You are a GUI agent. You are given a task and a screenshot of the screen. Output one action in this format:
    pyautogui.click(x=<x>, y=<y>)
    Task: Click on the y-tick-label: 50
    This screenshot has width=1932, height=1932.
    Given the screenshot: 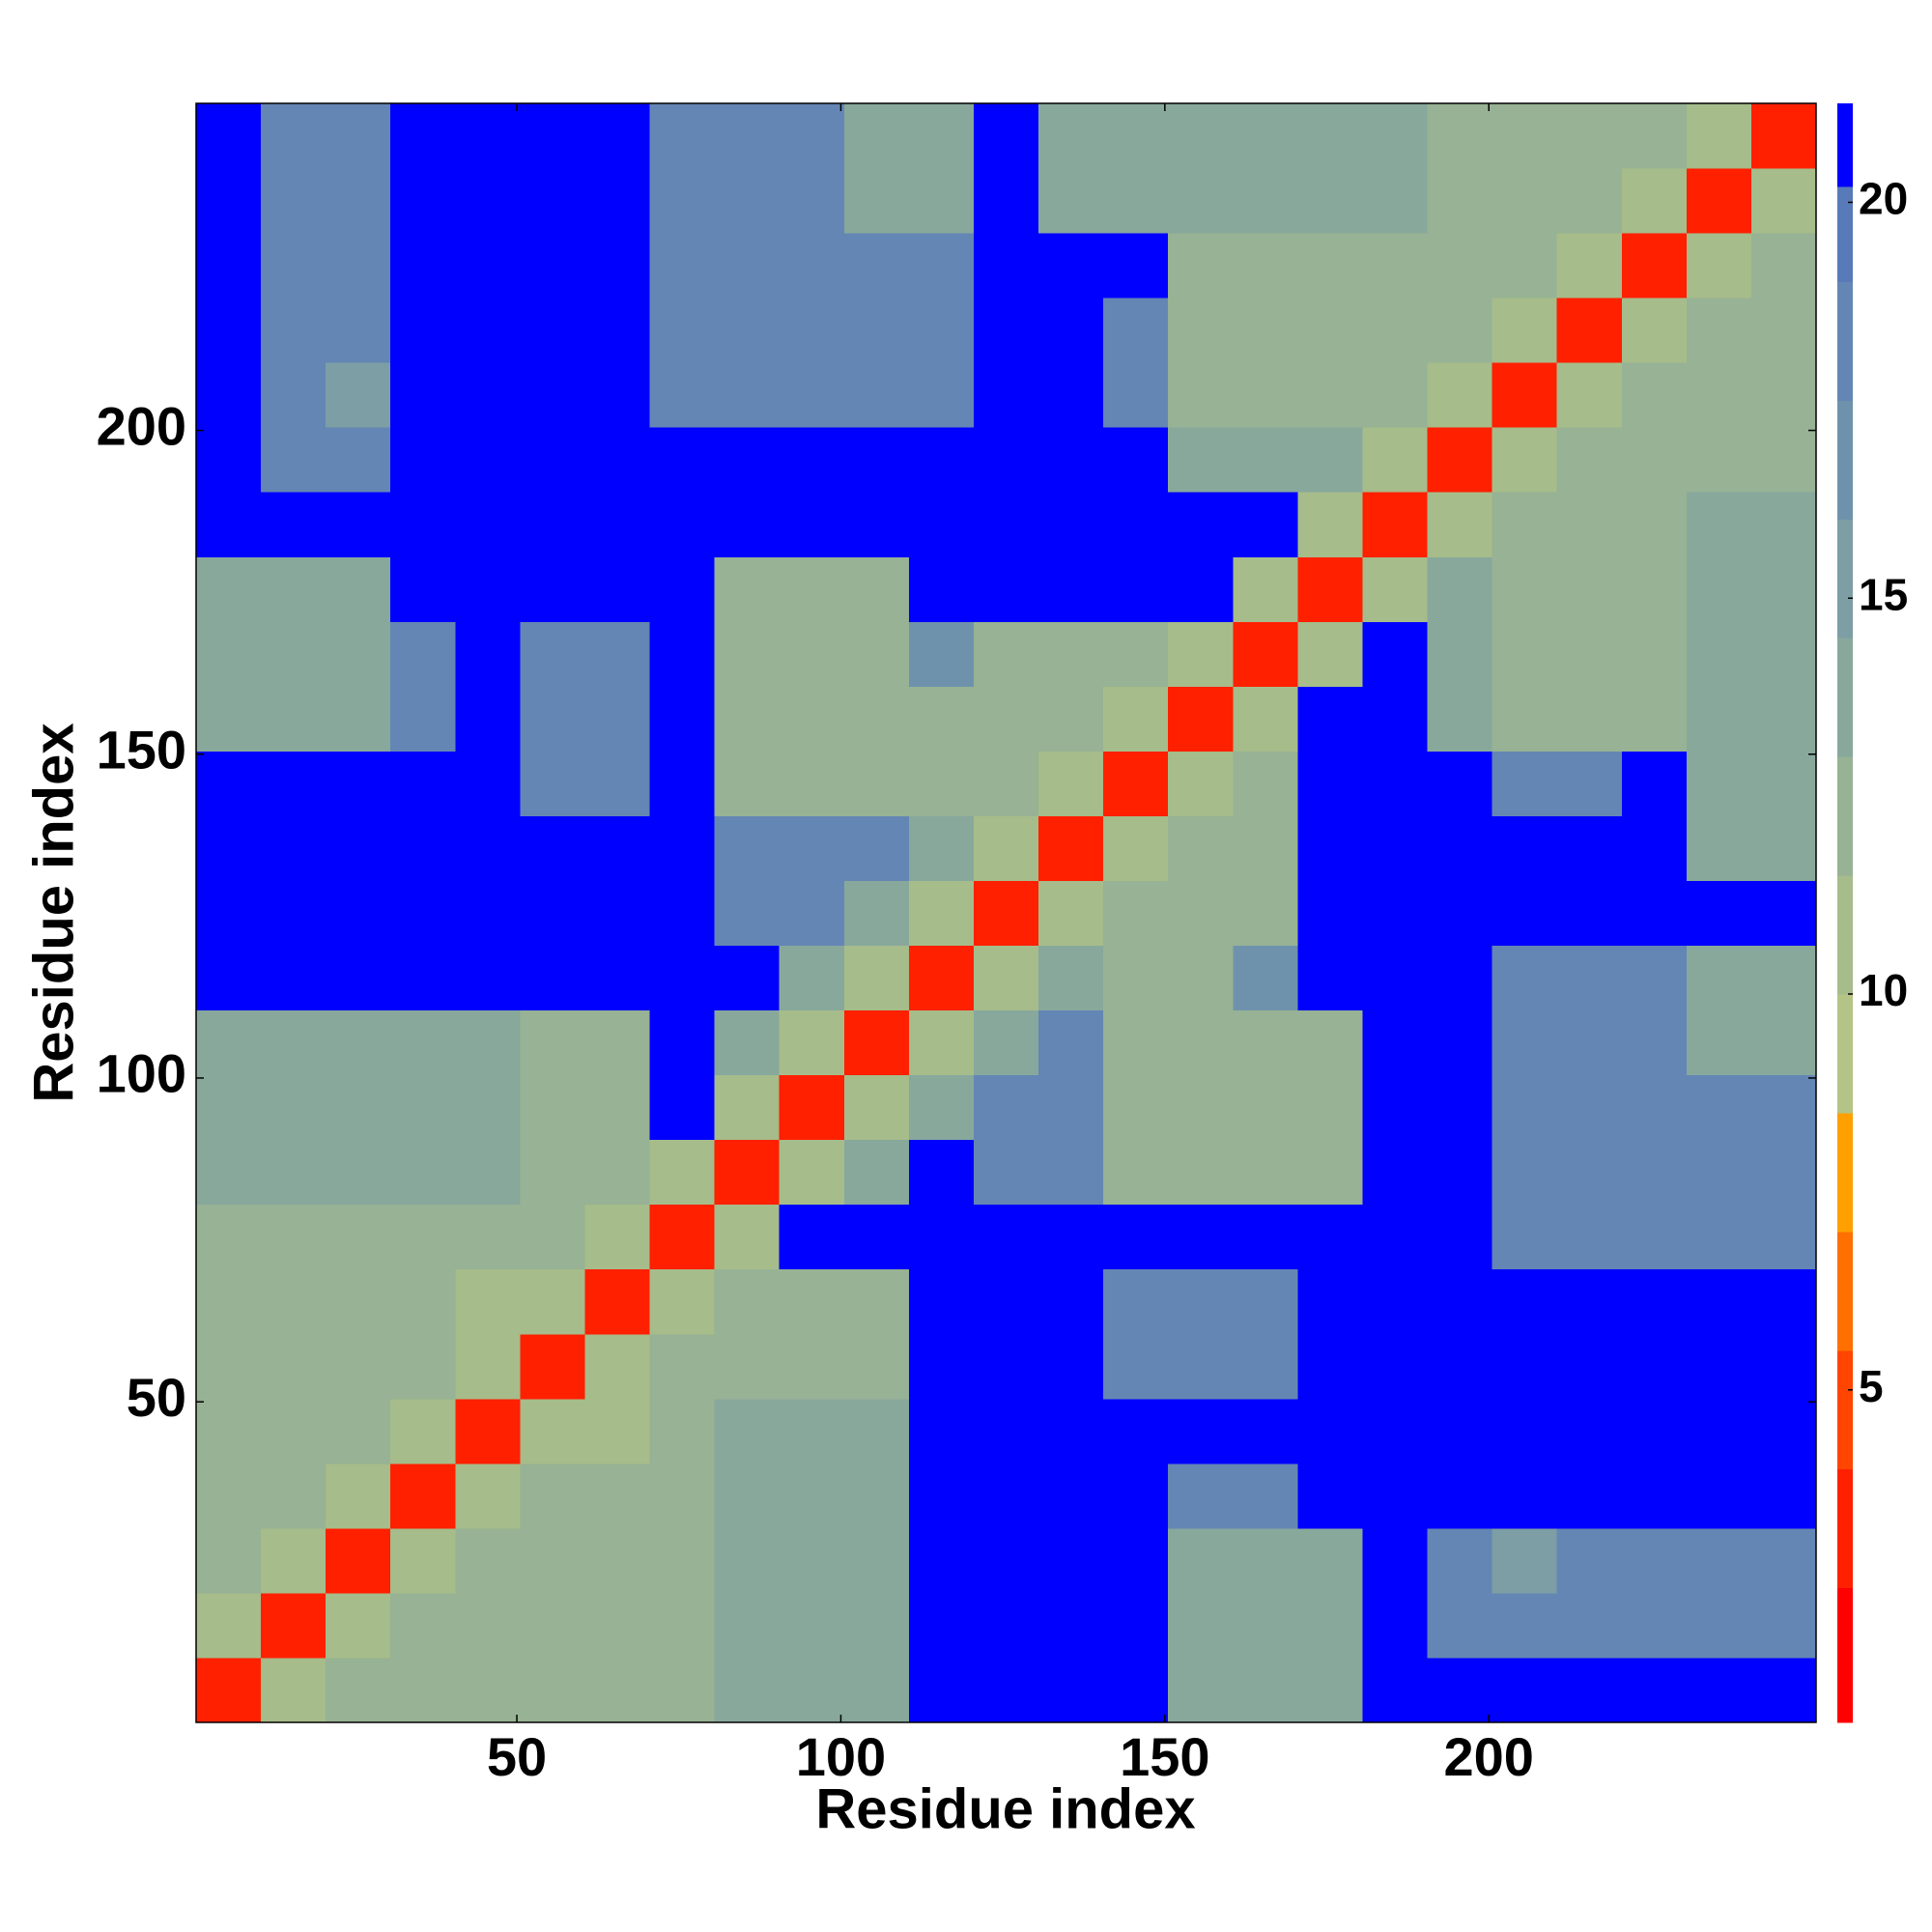 What is the action you would take?
    pyautogui.click(x=156, y=1397)
    